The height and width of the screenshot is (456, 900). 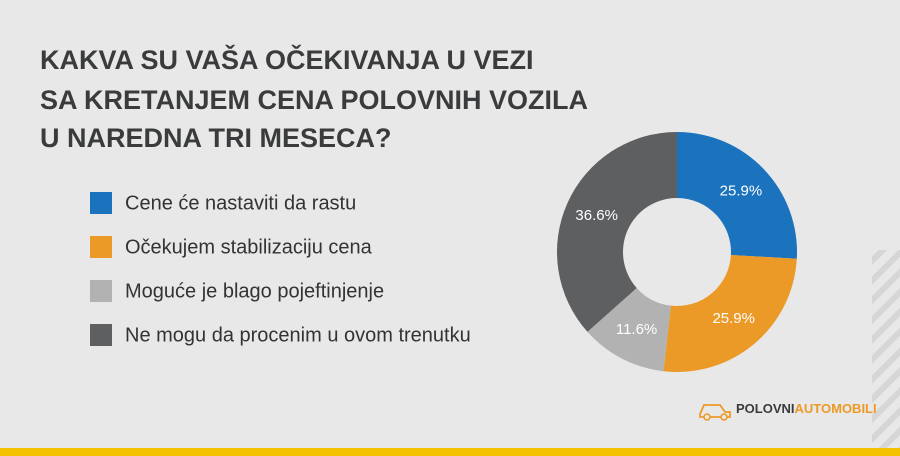 What do you see at coordinates (636, 329) in the screenshot?
I see `value-label: 11.6%` at bounding box center [636, 329].